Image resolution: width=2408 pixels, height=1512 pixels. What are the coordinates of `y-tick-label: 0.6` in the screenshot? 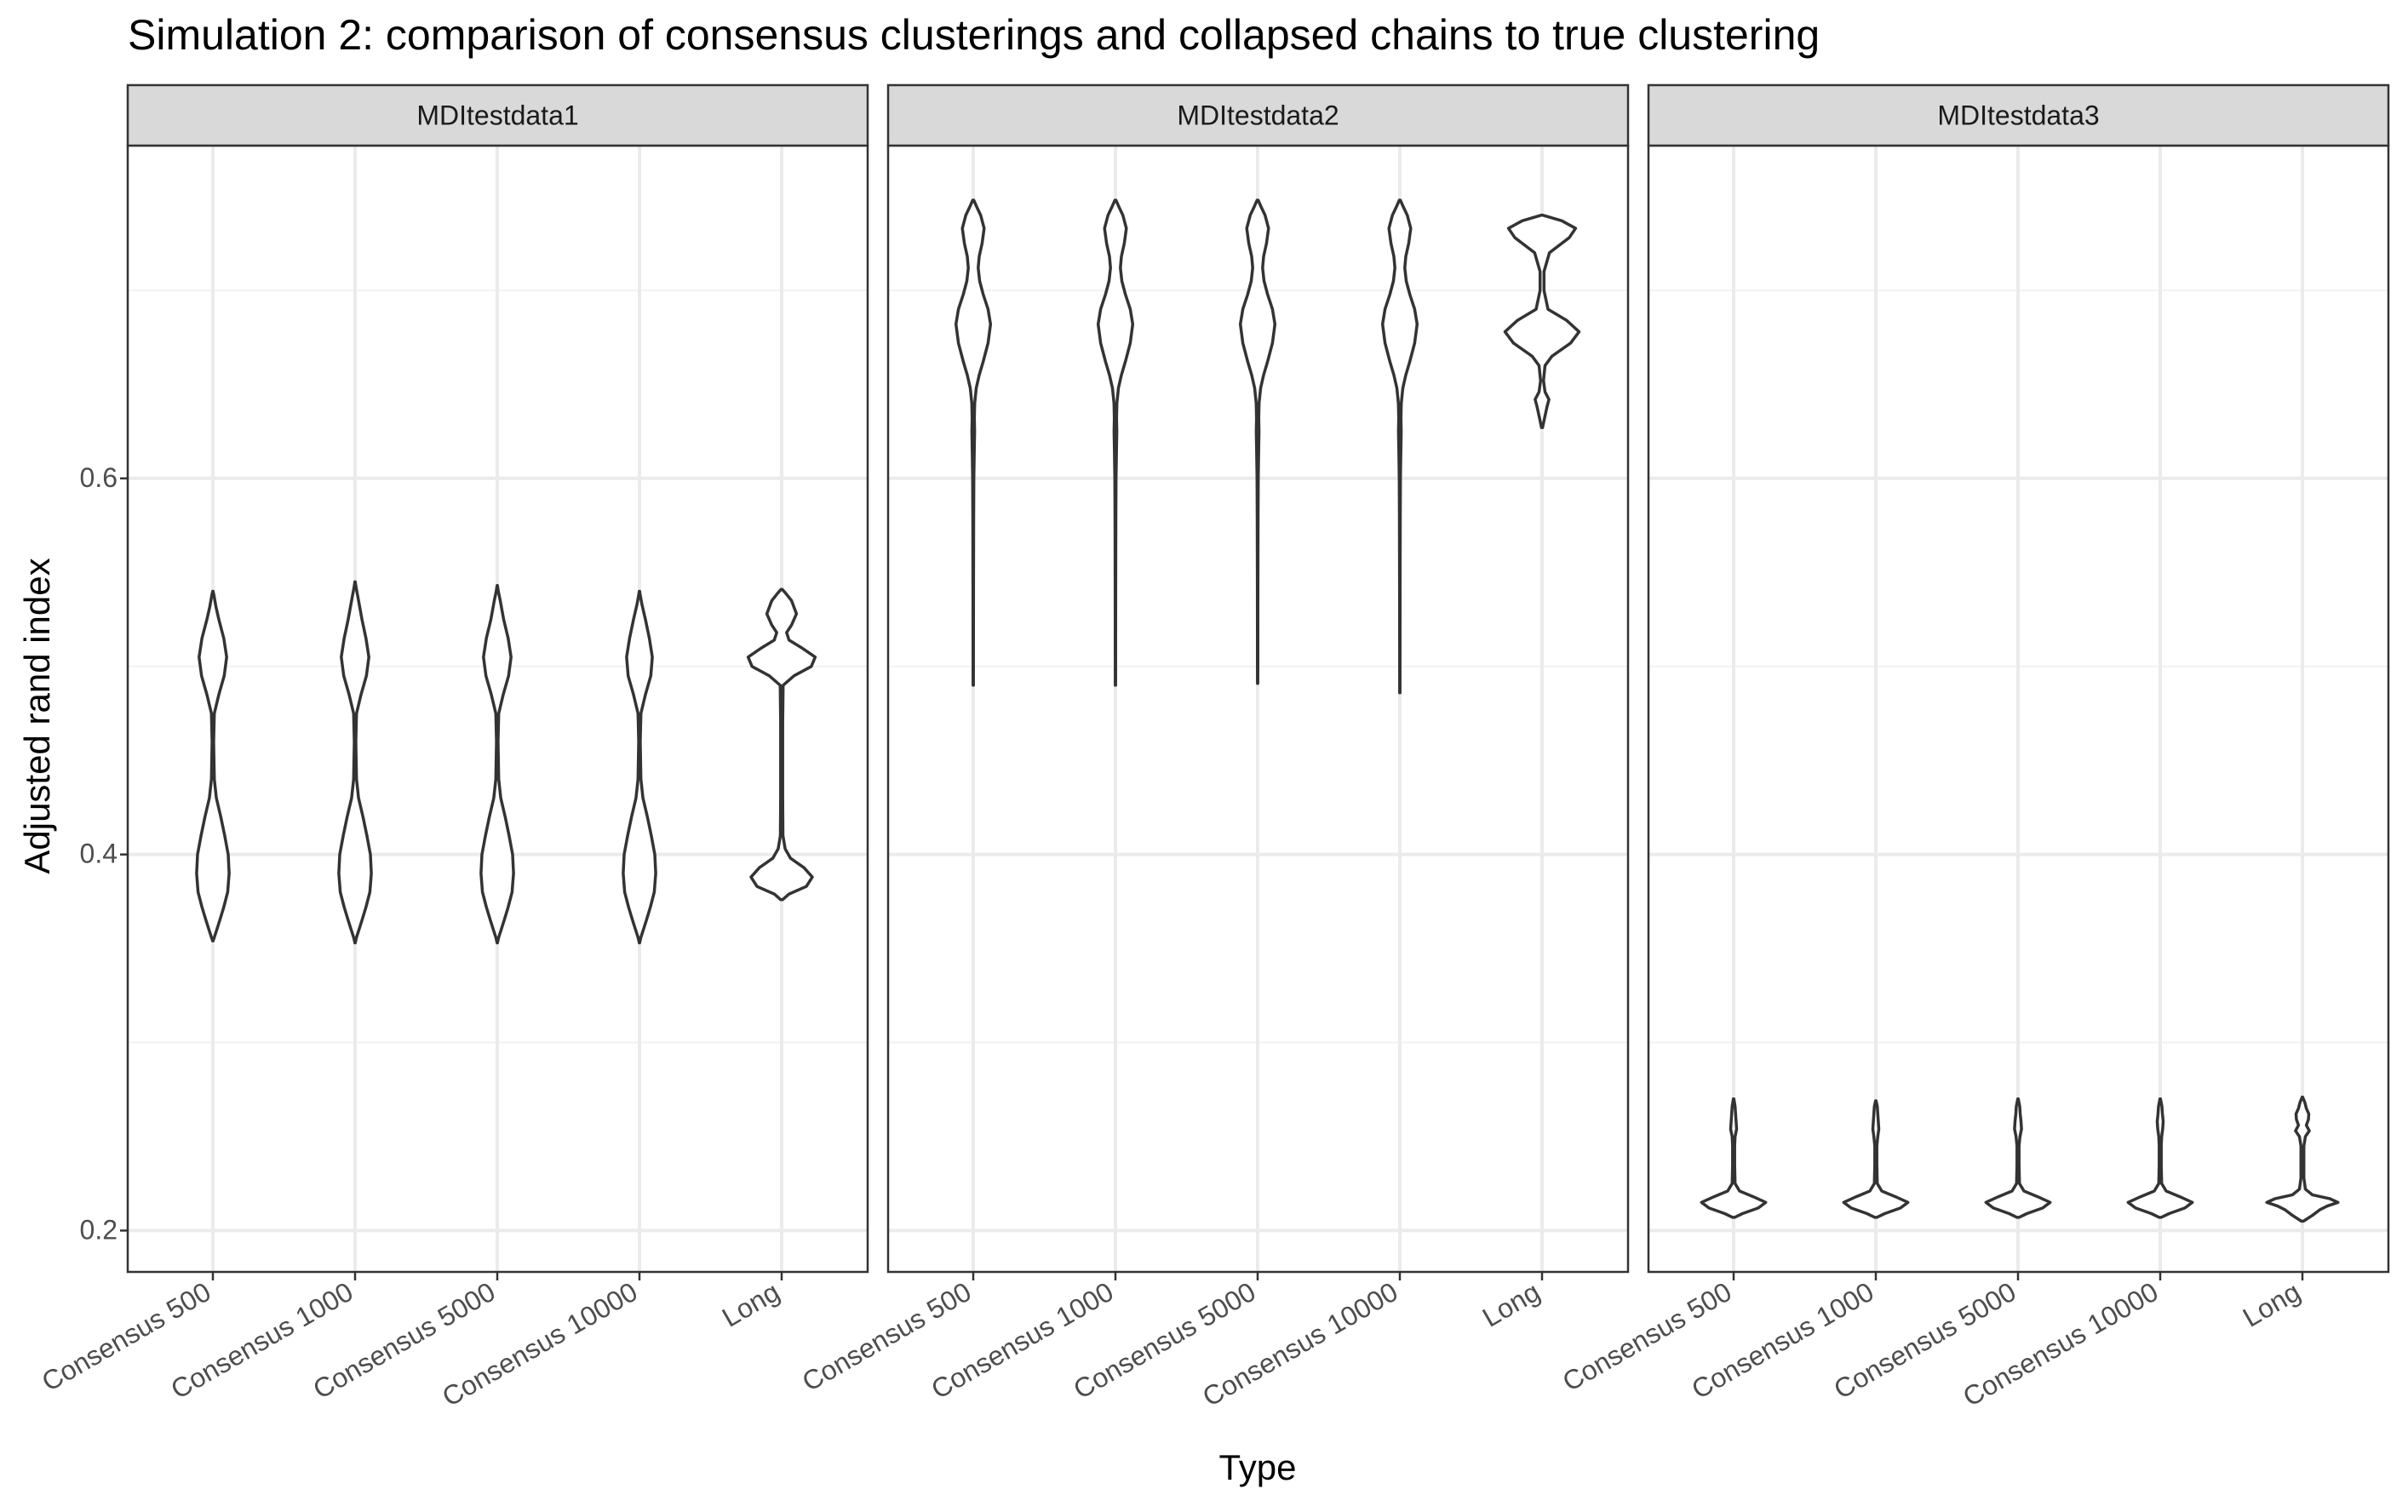 It's located at (99, 477).